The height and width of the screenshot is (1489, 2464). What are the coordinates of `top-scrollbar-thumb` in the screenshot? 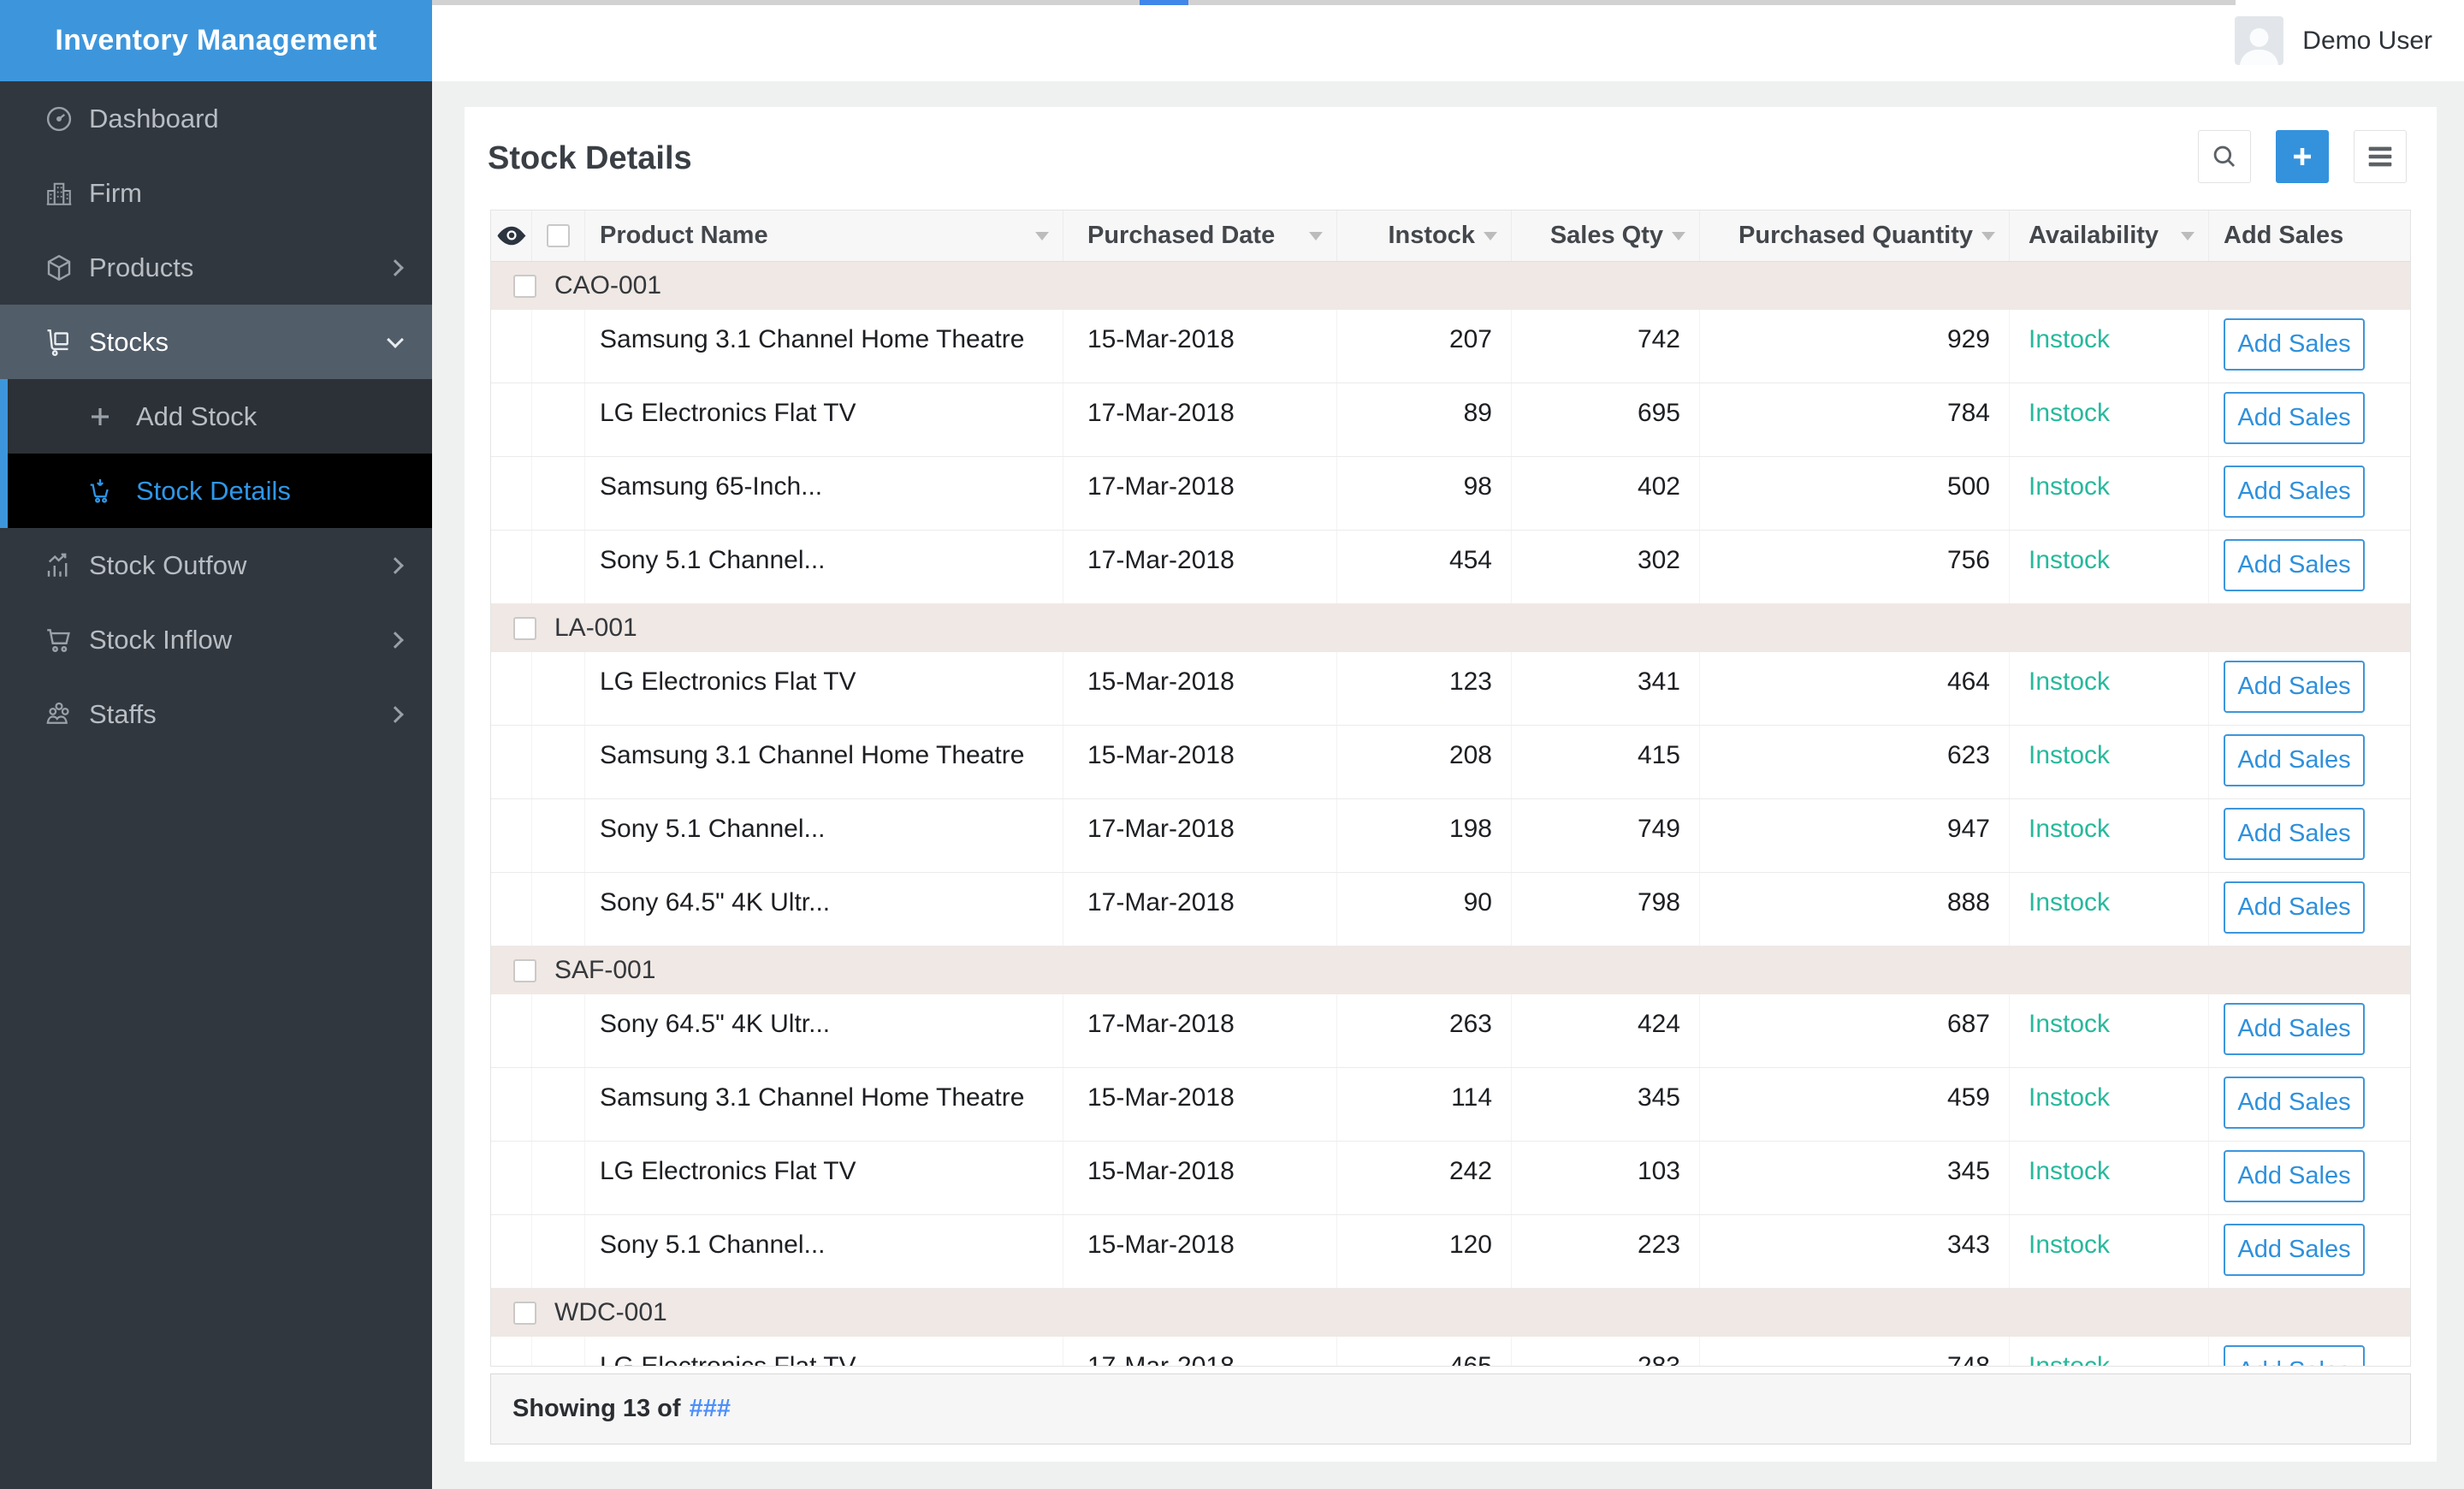 It's located at (1164, 2).